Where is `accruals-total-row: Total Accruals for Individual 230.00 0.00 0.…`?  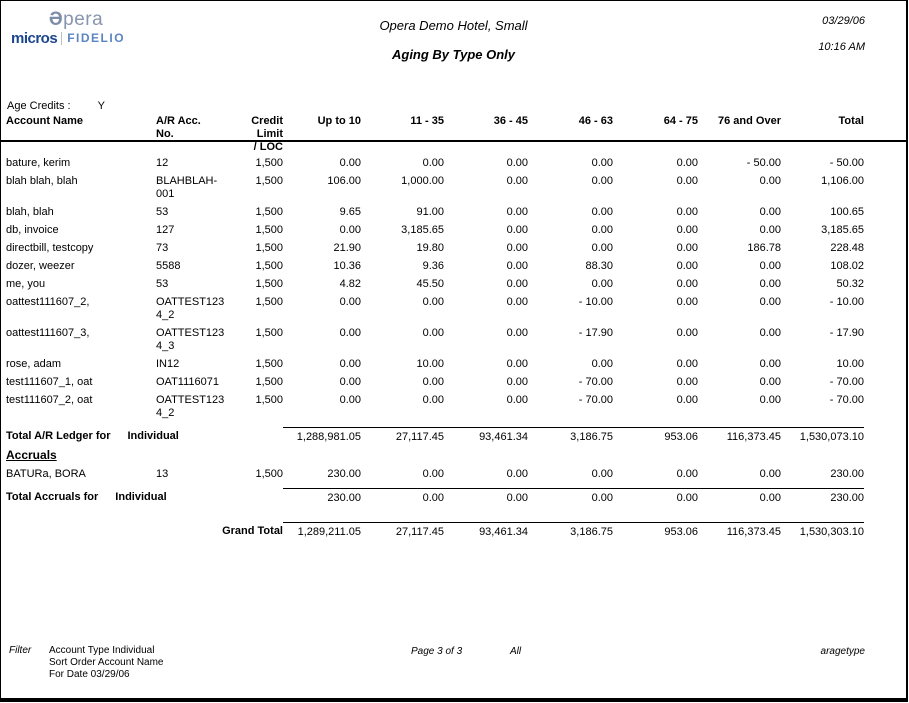 accruals-total-row: Total Accruals for Individual 230.00 0.00 0.… is located at coordinates (435, 498).